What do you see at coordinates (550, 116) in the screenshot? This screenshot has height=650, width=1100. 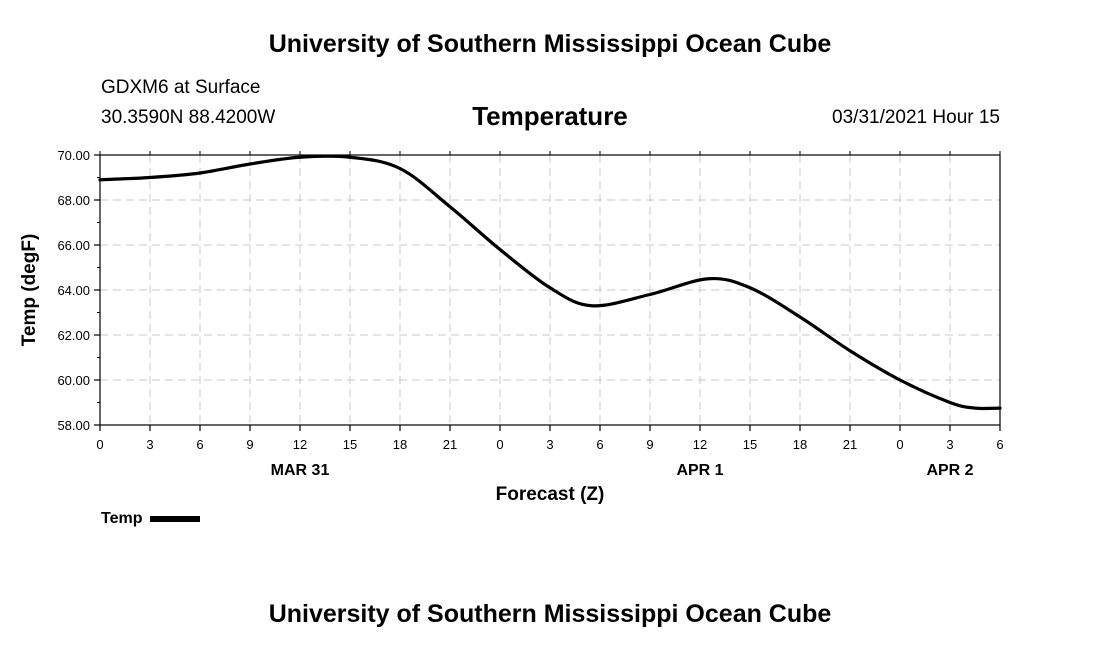 I see `chart-title: Temperature` at bounding box center [550, 116].